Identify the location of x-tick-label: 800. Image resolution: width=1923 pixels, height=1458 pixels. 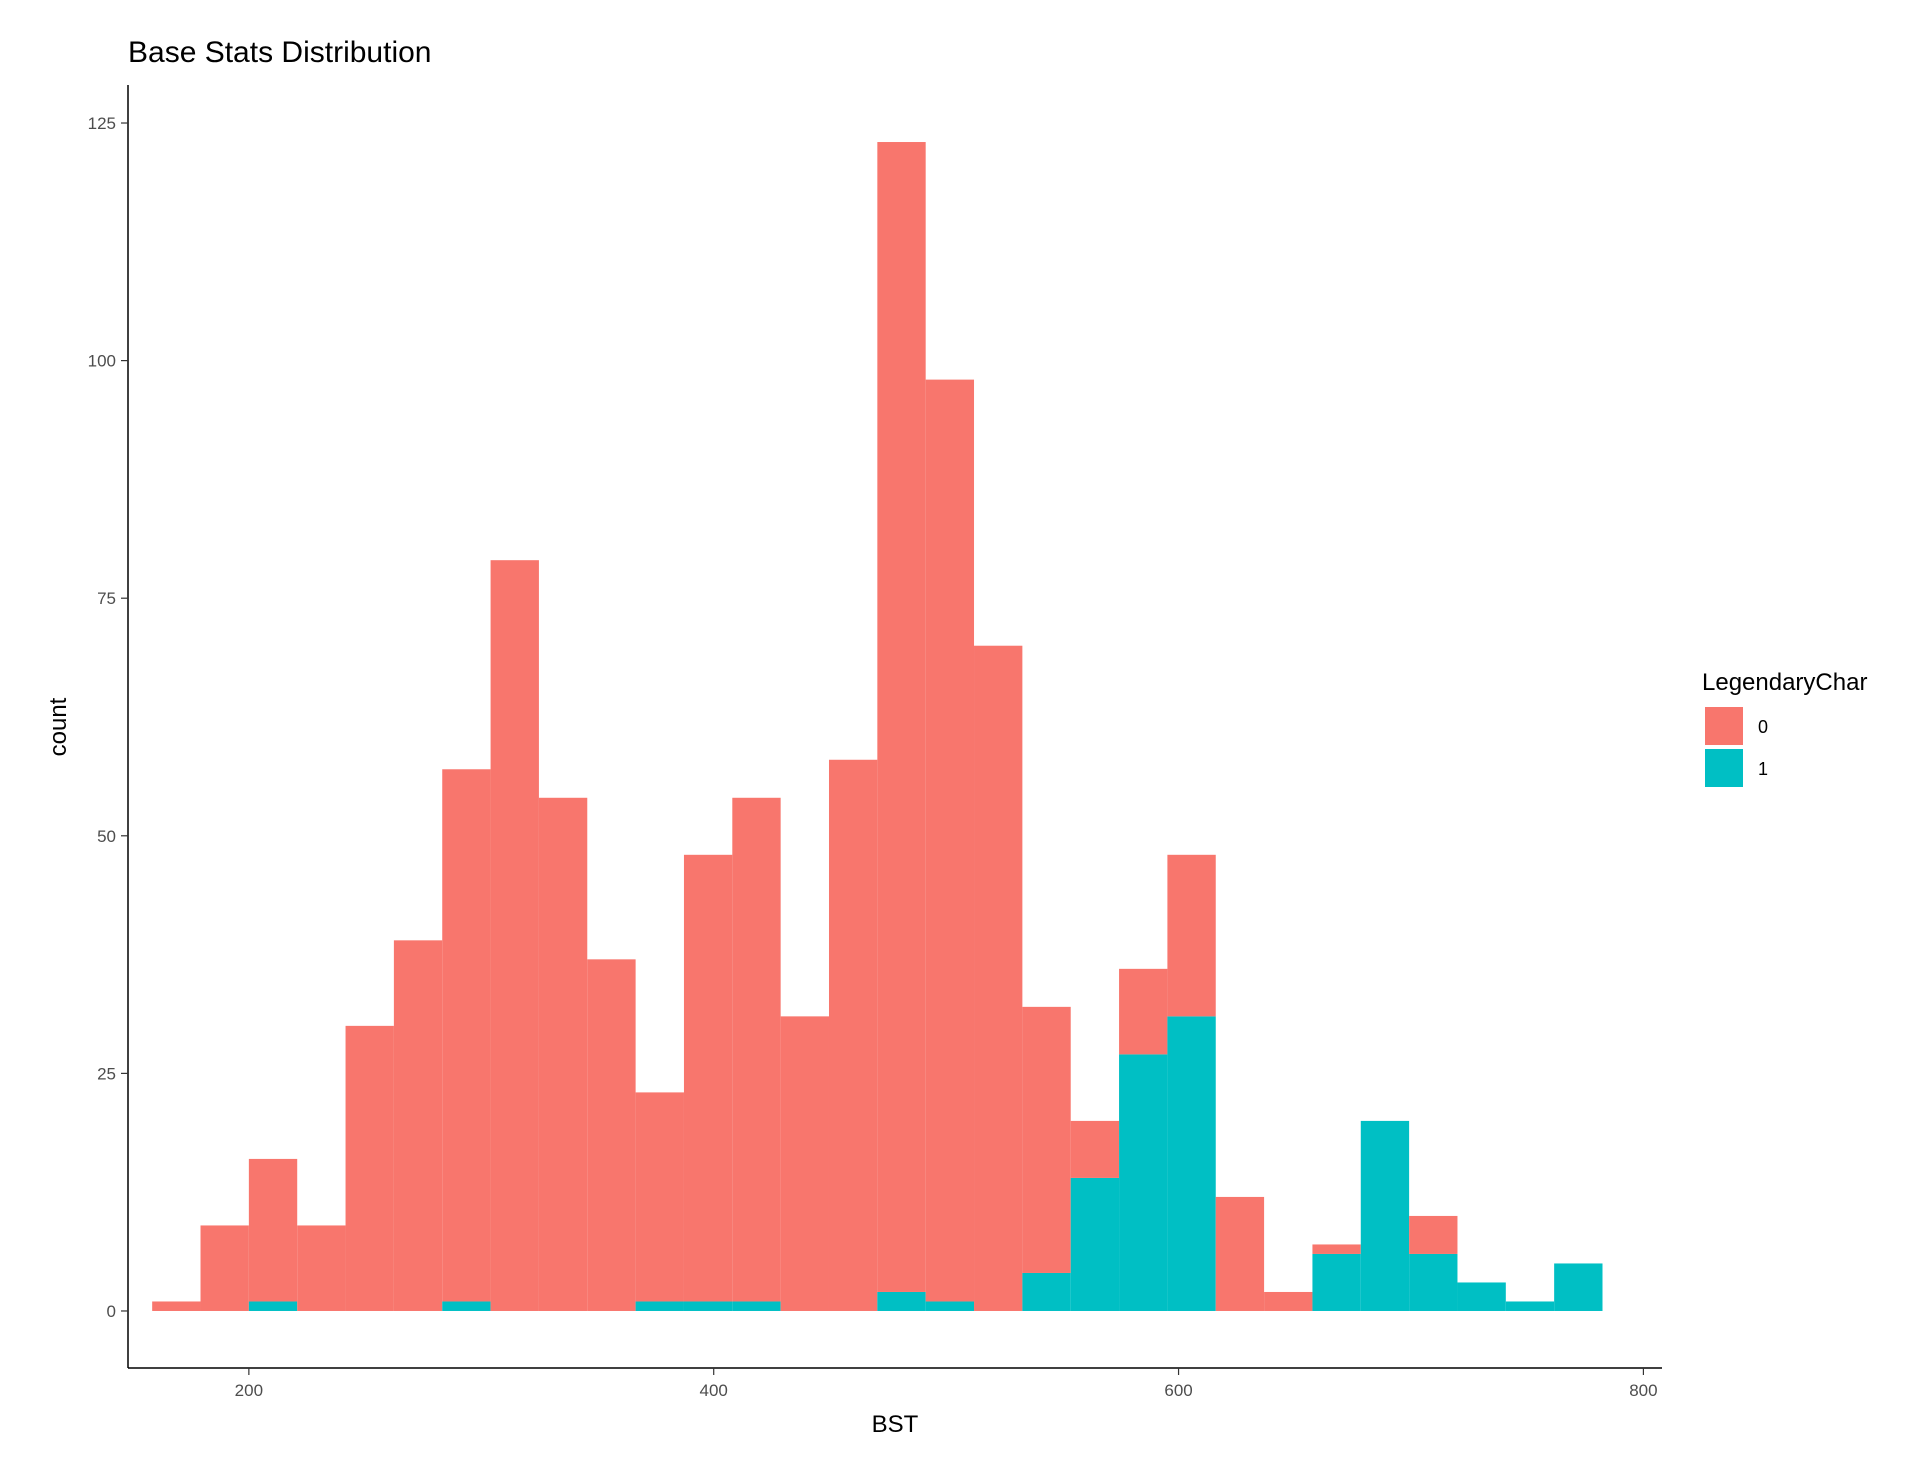
(1643, 1390).